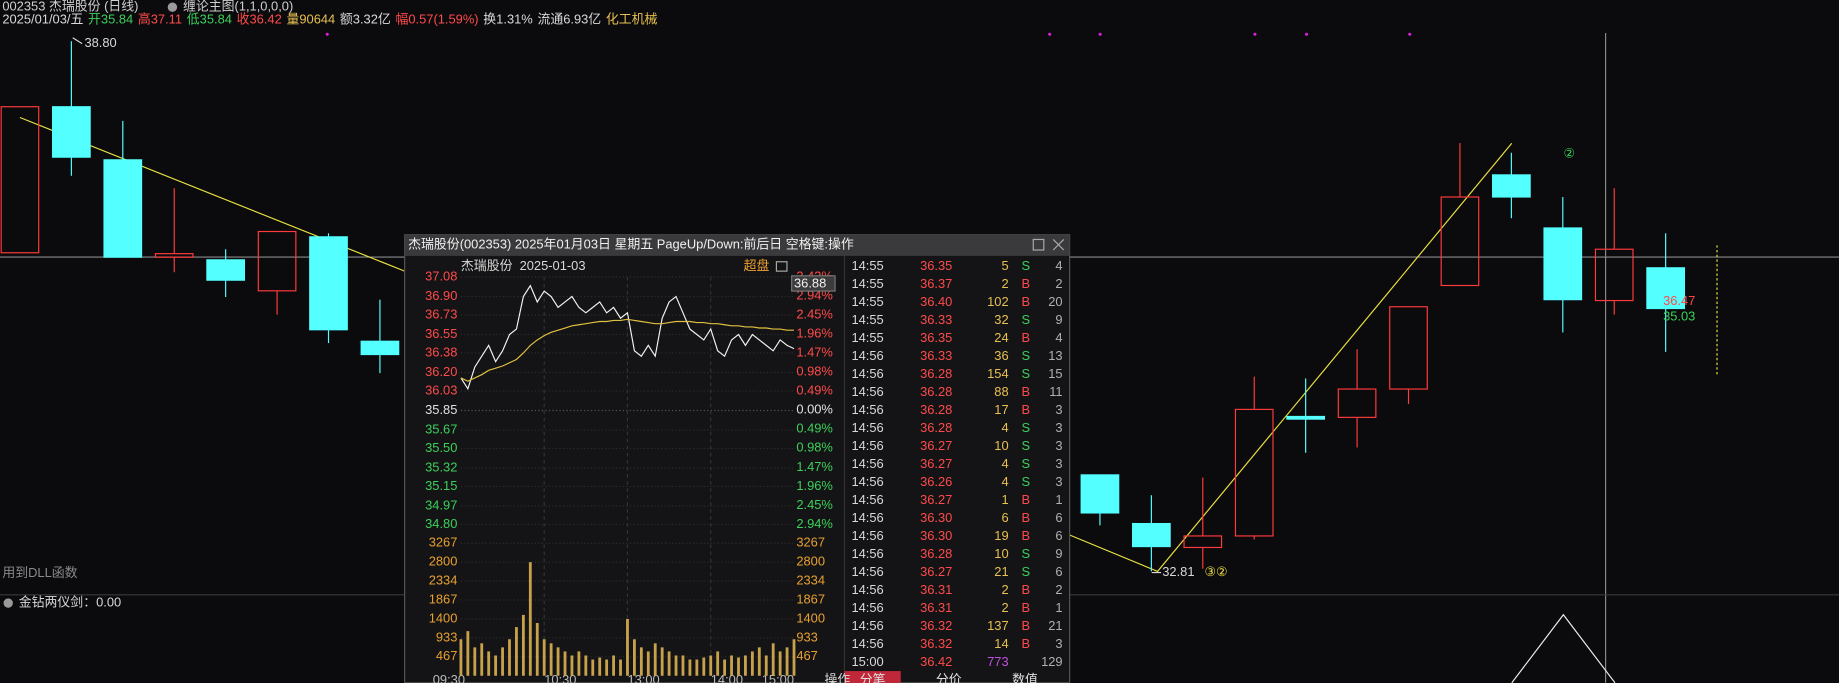  Describe the element at coordinates (1001, 571) in the screenshot. I see `trade-volume: 21` at that location.